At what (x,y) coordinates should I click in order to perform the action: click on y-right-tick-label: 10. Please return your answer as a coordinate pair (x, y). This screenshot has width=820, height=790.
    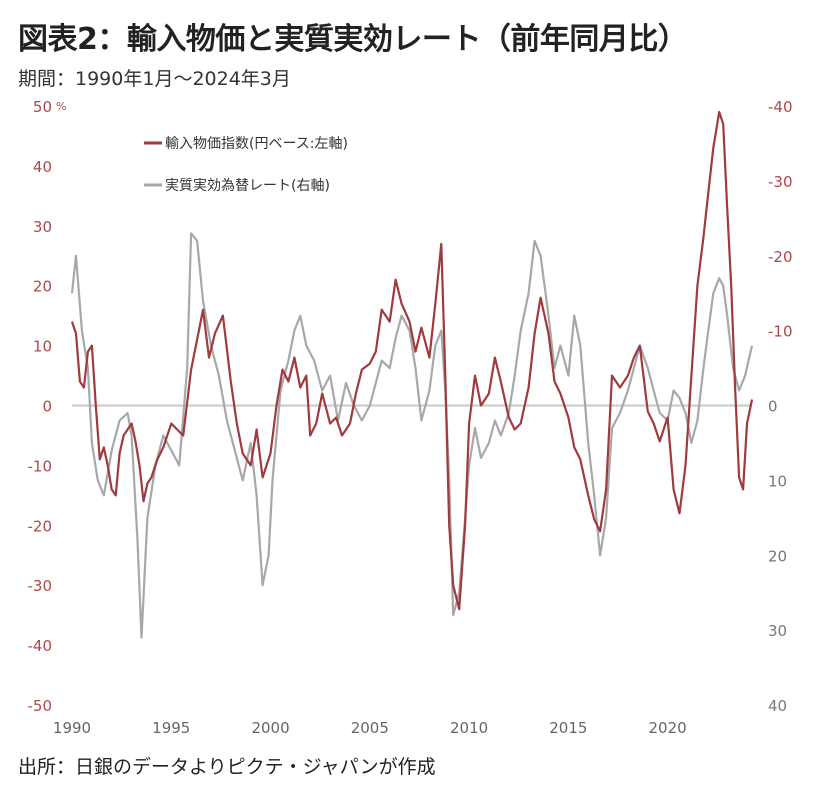
    Looking at the image, I should click on (777, 481).